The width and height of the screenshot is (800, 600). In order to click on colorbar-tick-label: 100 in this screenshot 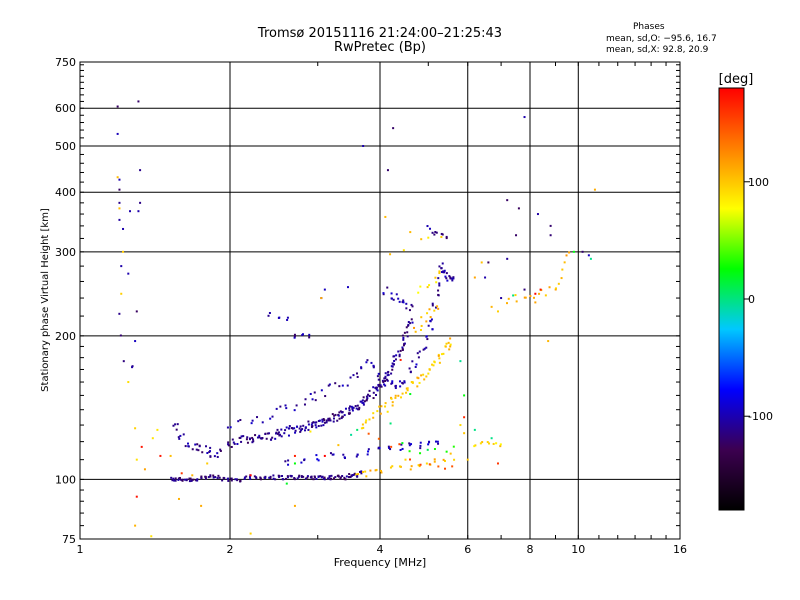, I will do `click(758, 182)`.